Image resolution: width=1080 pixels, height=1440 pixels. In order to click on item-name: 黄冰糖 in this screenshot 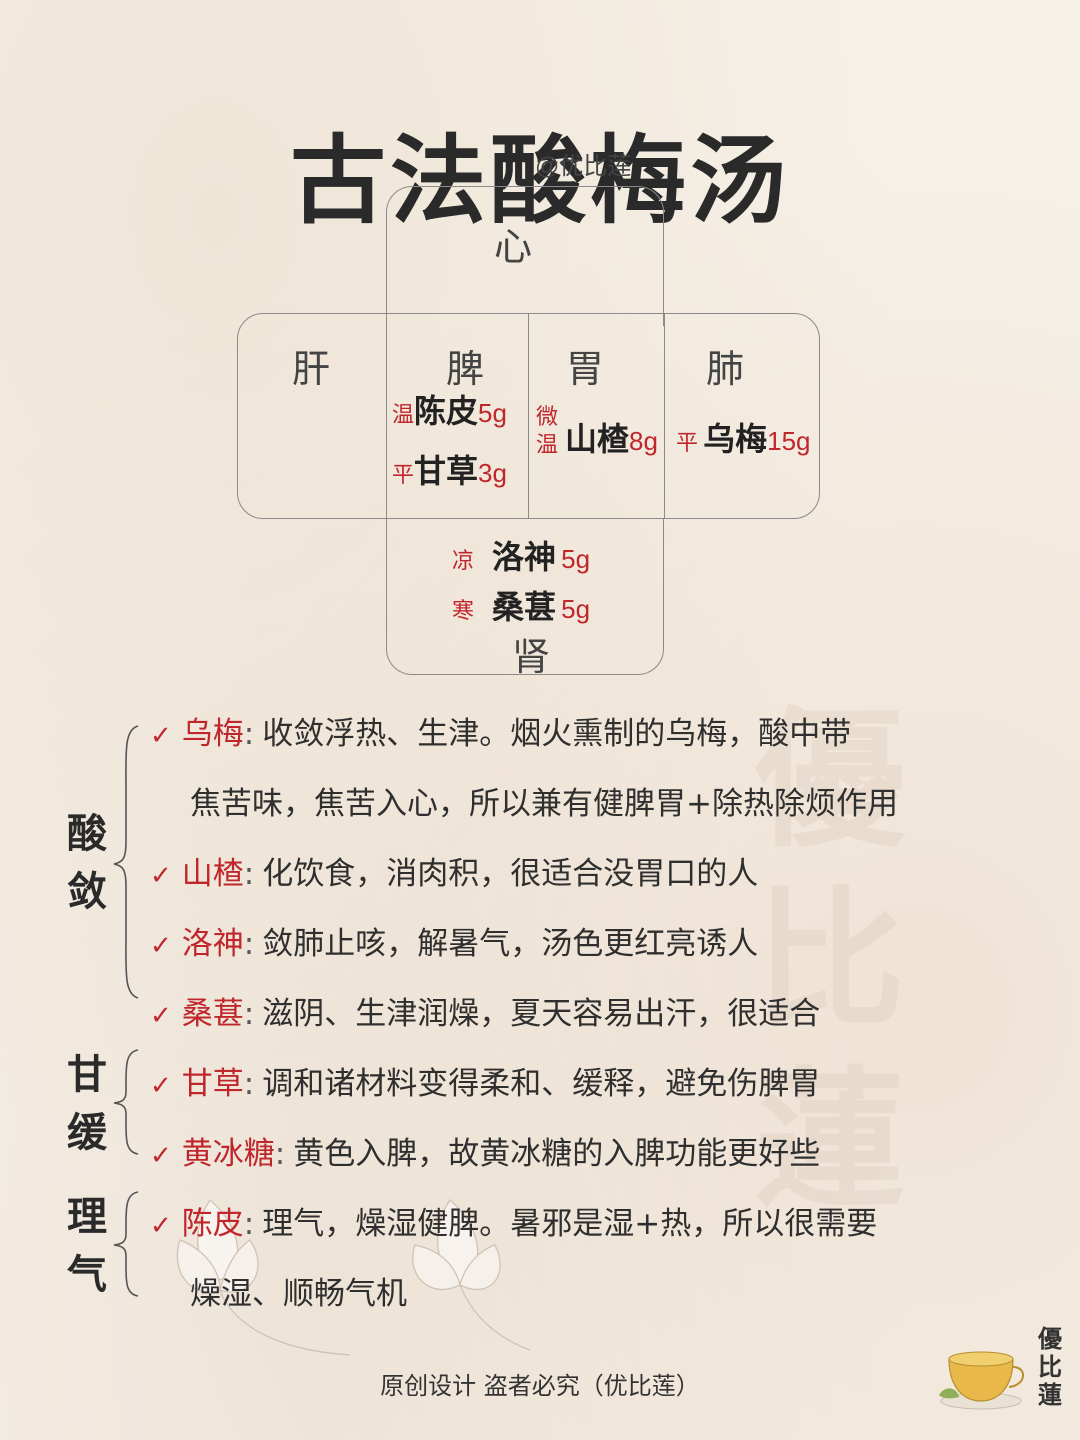, I will do `click(228, 1154)`.